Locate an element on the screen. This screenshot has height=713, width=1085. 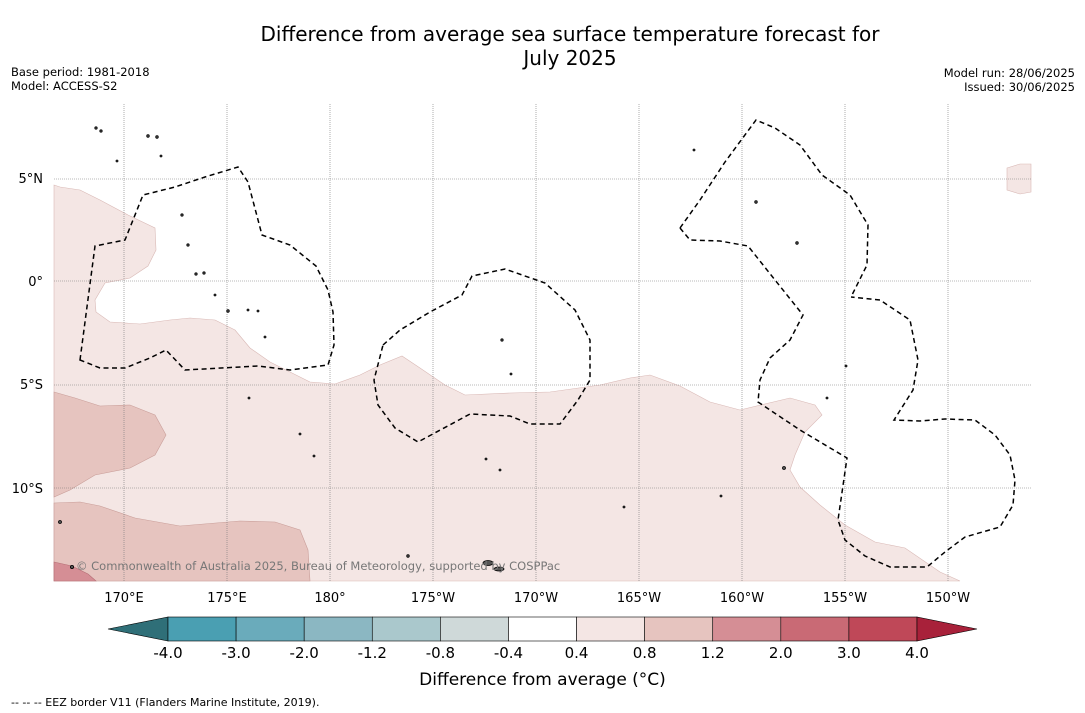
anomaly-region-strong is located at coordinates (75, 571).